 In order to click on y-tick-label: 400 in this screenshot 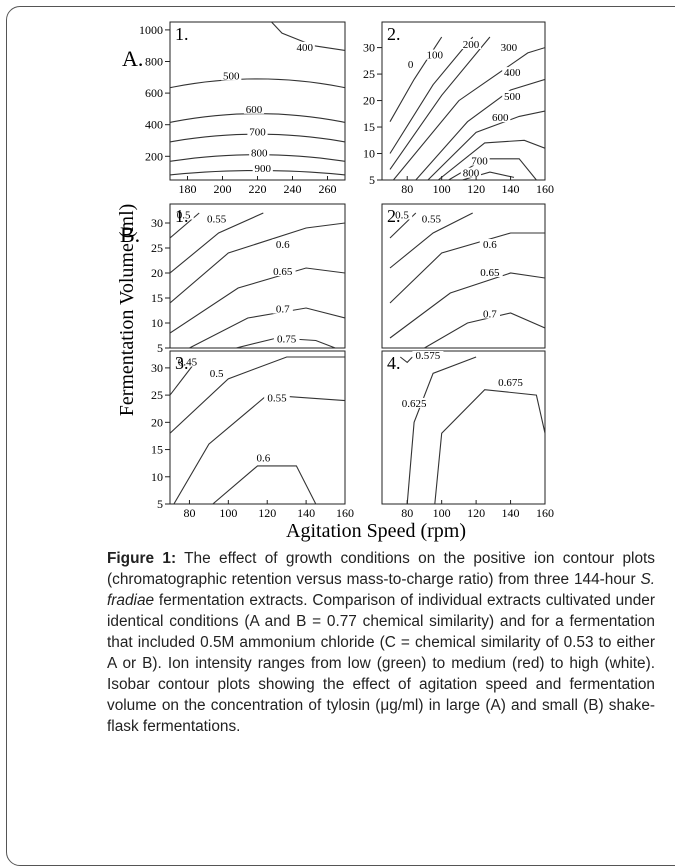, I will do `click(154, 125)`.